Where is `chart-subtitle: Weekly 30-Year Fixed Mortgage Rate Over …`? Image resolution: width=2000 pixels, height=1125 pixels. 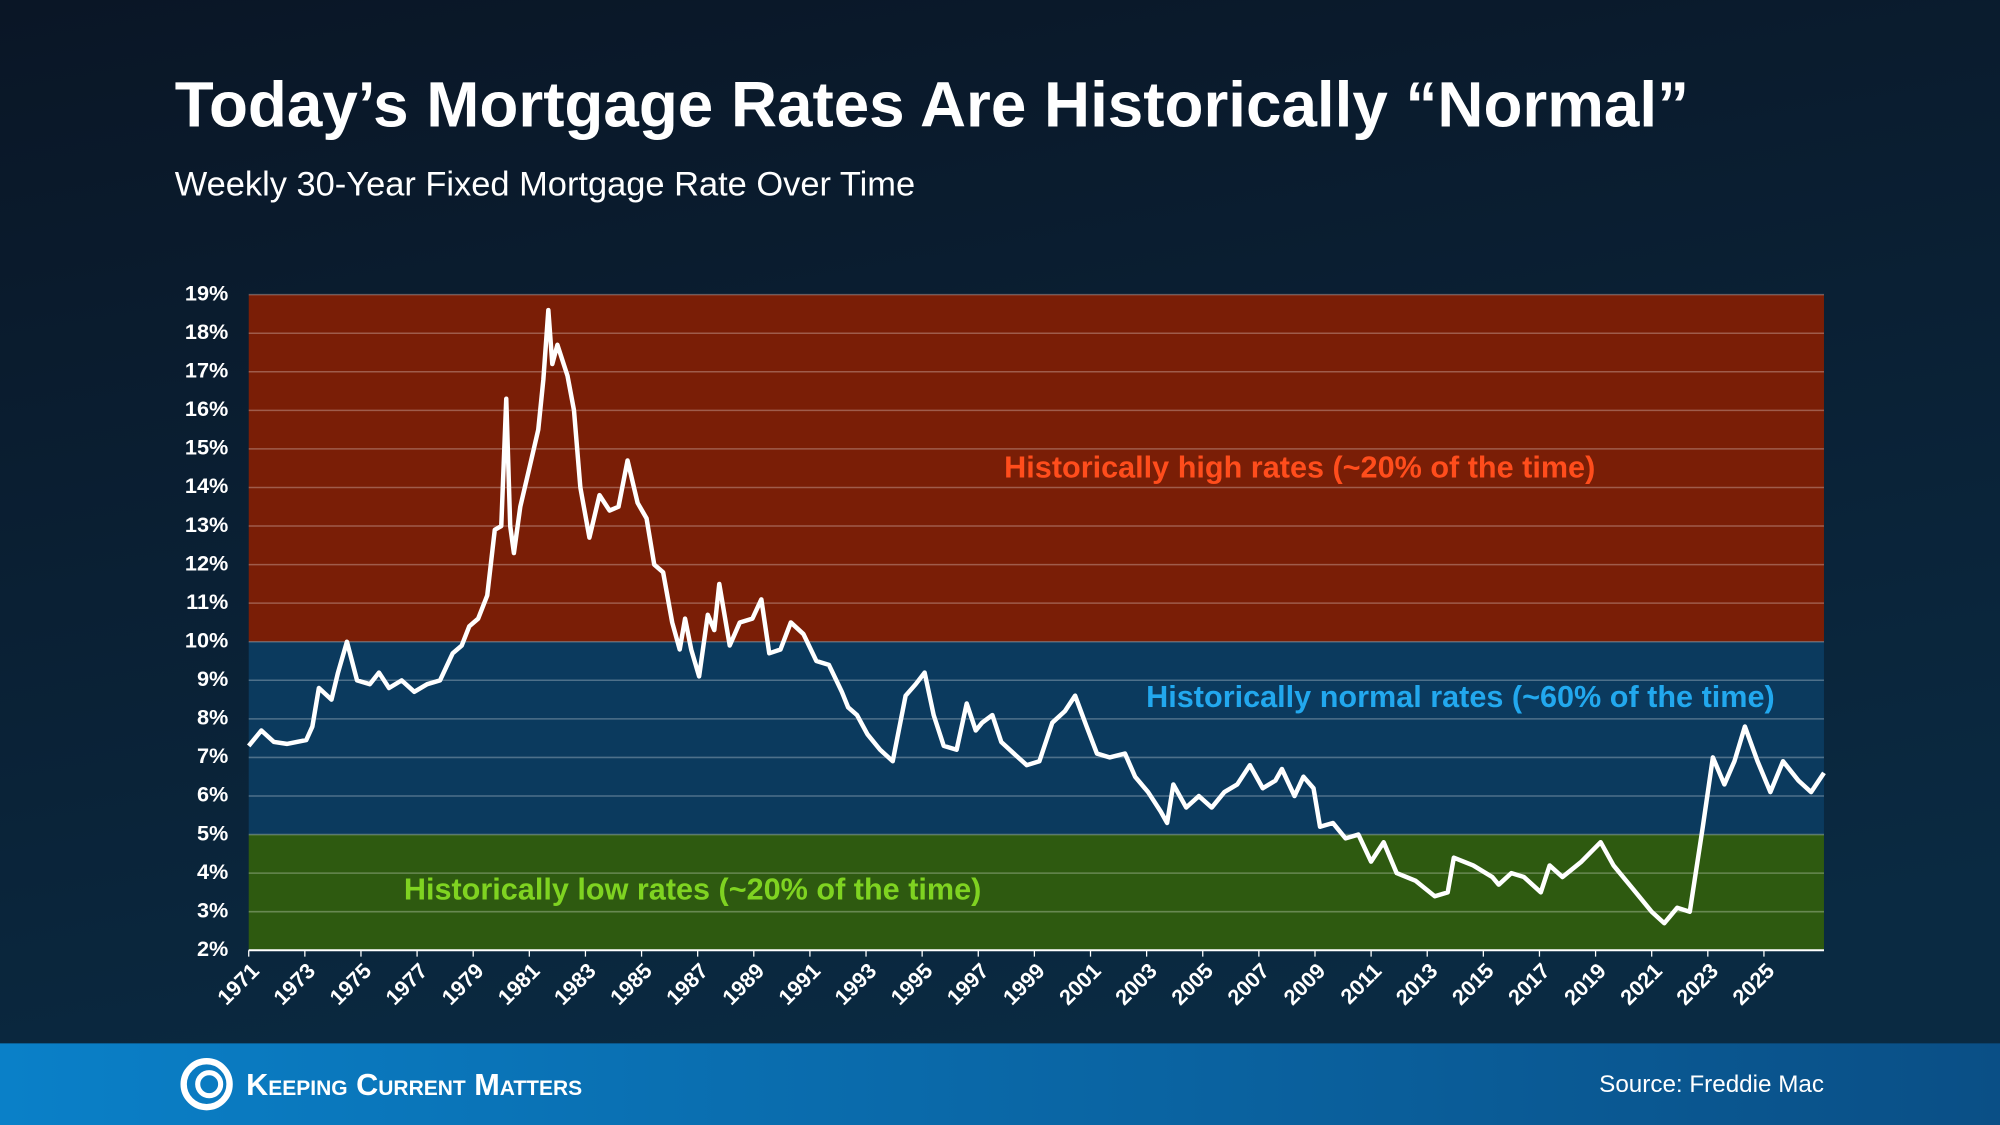
chart-subtitle: Weekly 30-Year Fixed Mortgage Rate Over … is located at coordinates (545, 184).